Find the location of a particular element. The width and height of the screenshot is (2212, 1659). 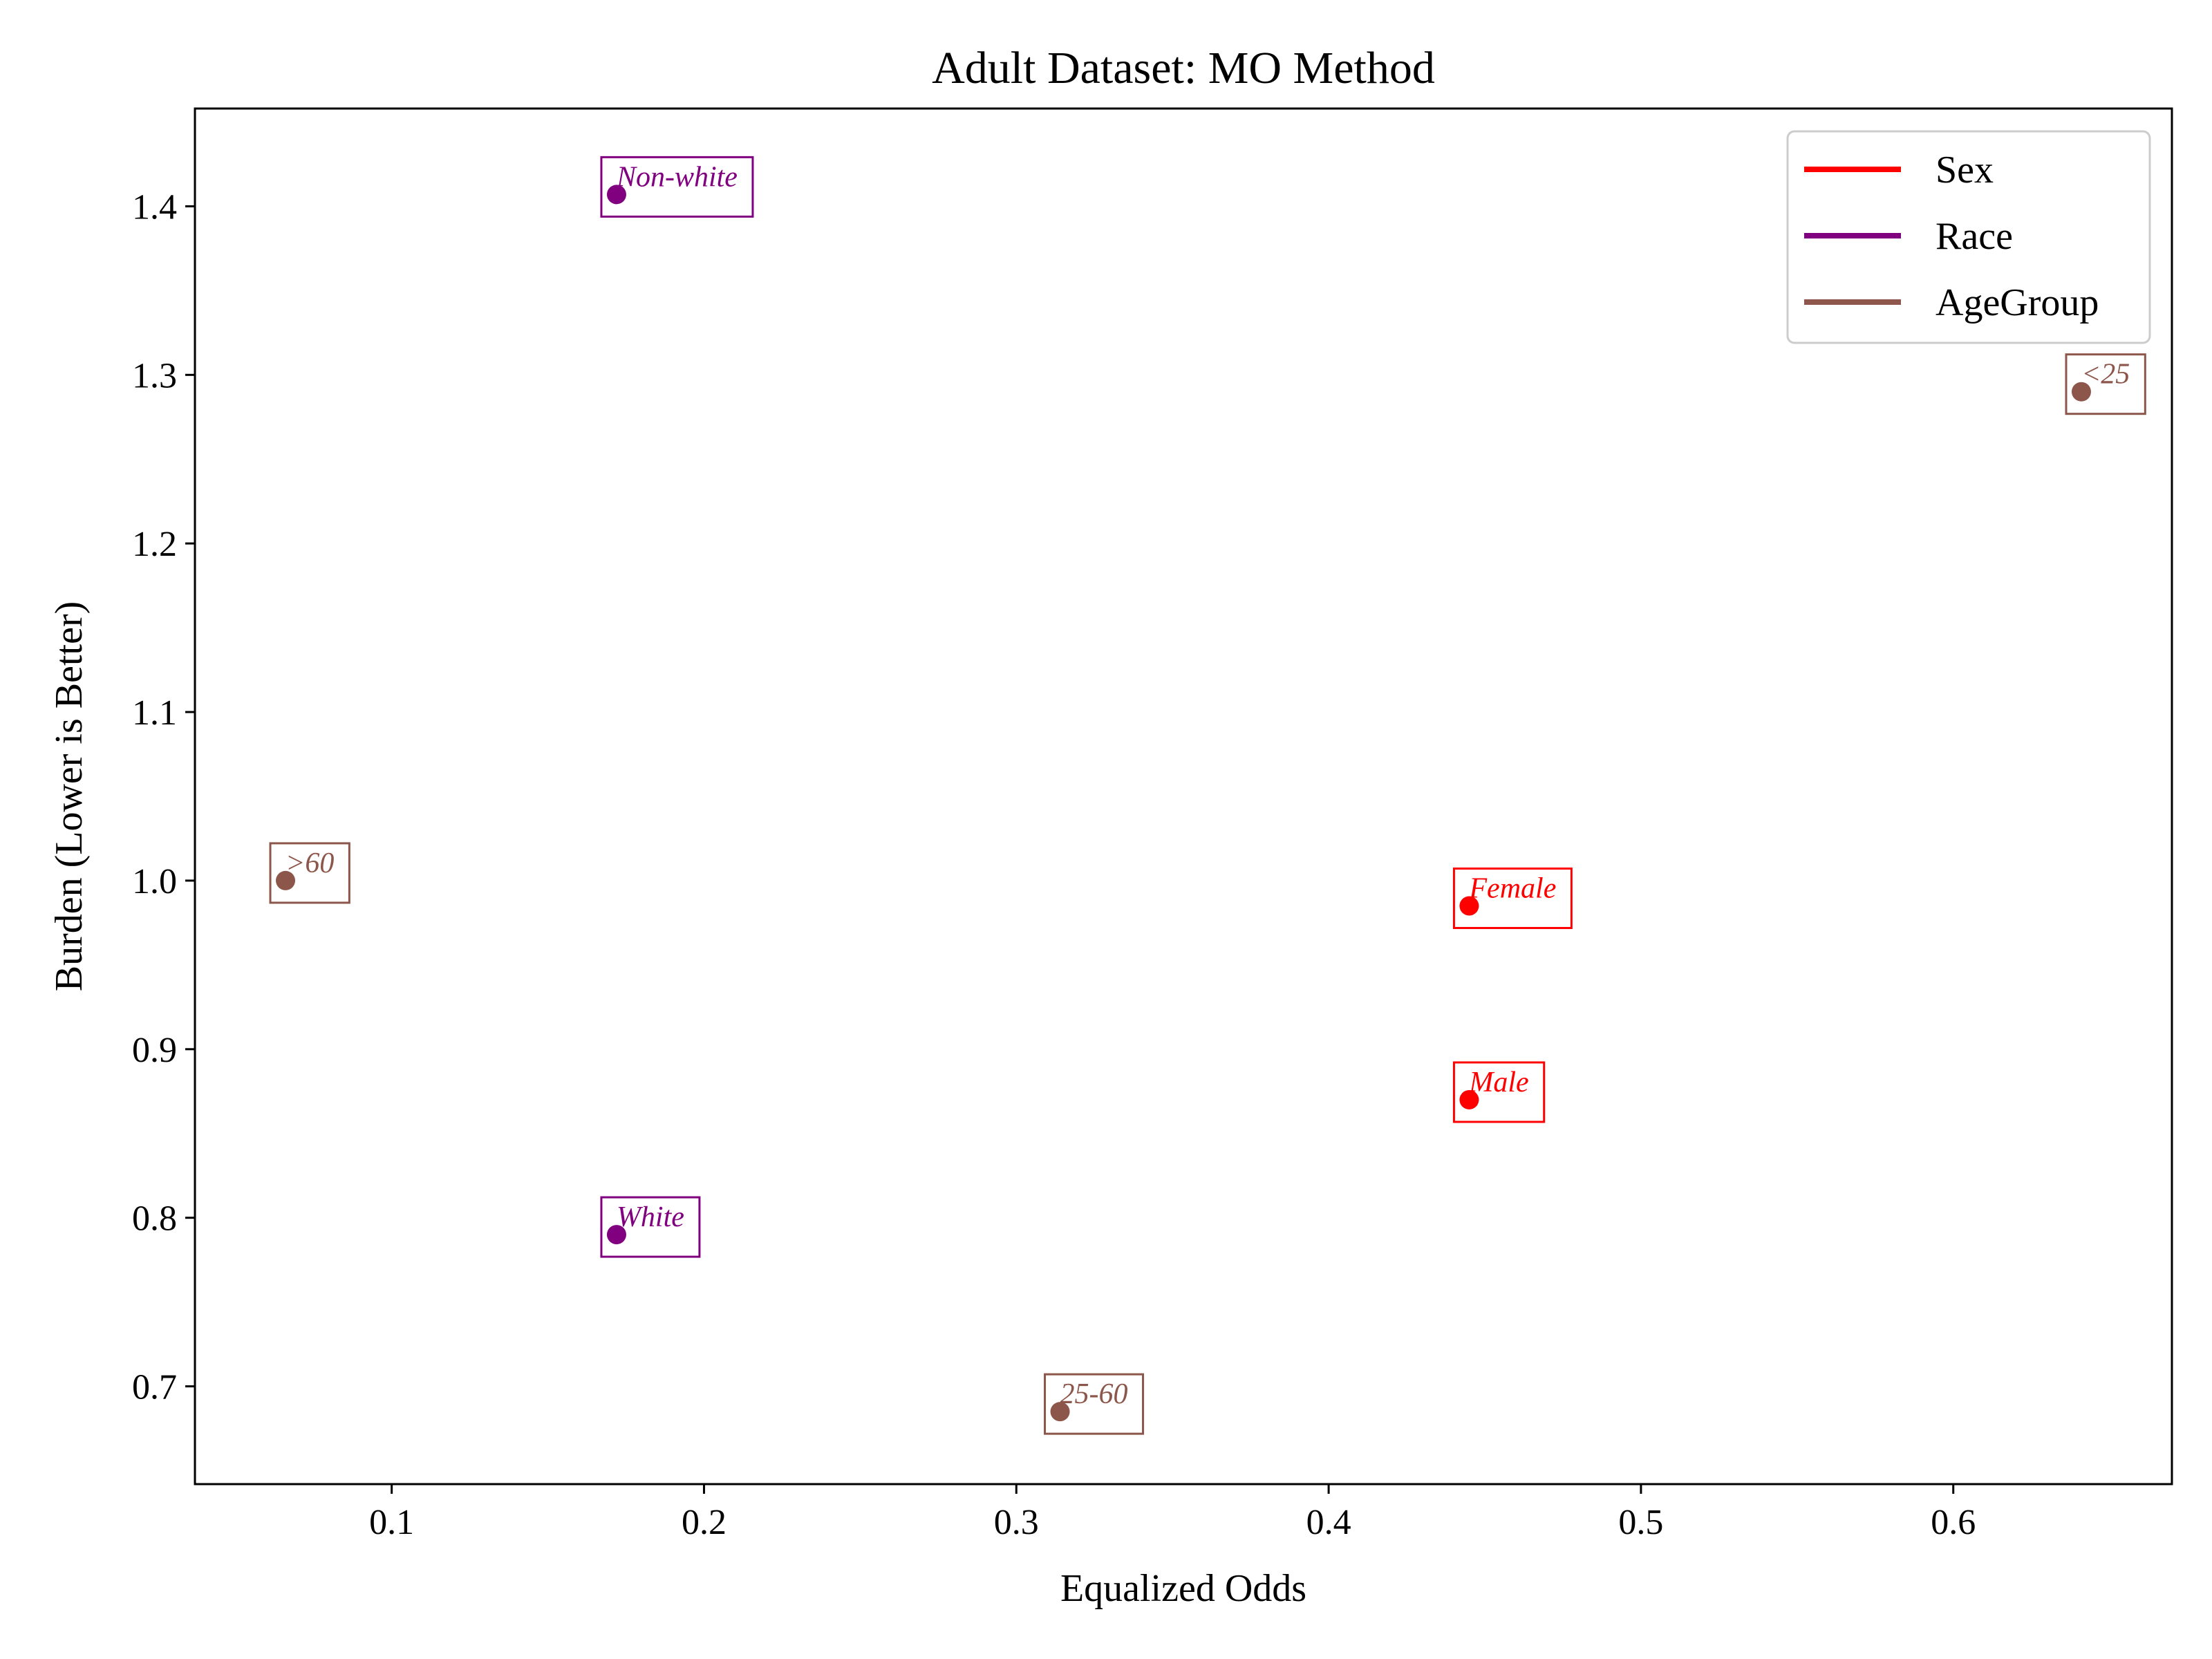

y-tick-label: 1.0 is located at coordinates (155, 882).